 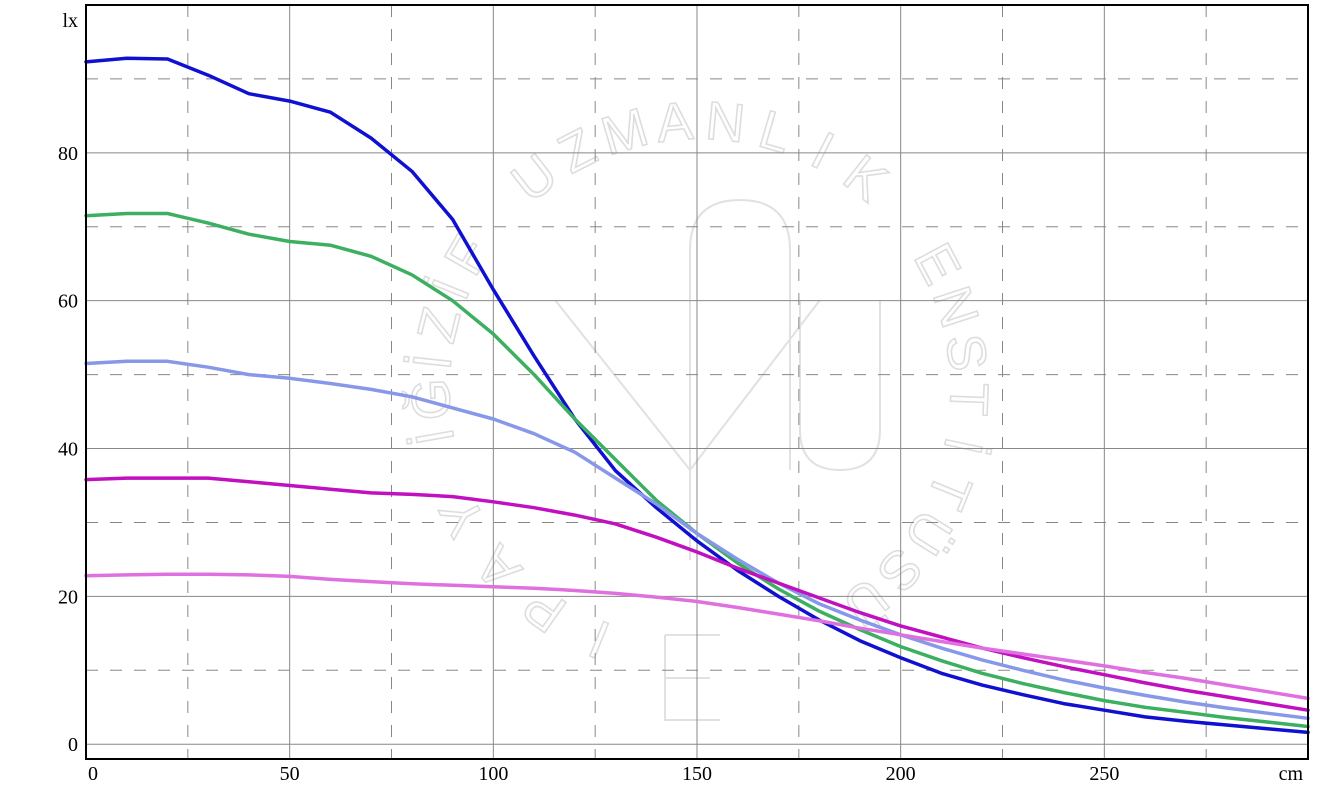 What do you see at coordinates (963, 445) in the screenshot?
I see `watermark-text-right: İ` at bounding box center [963, 445].